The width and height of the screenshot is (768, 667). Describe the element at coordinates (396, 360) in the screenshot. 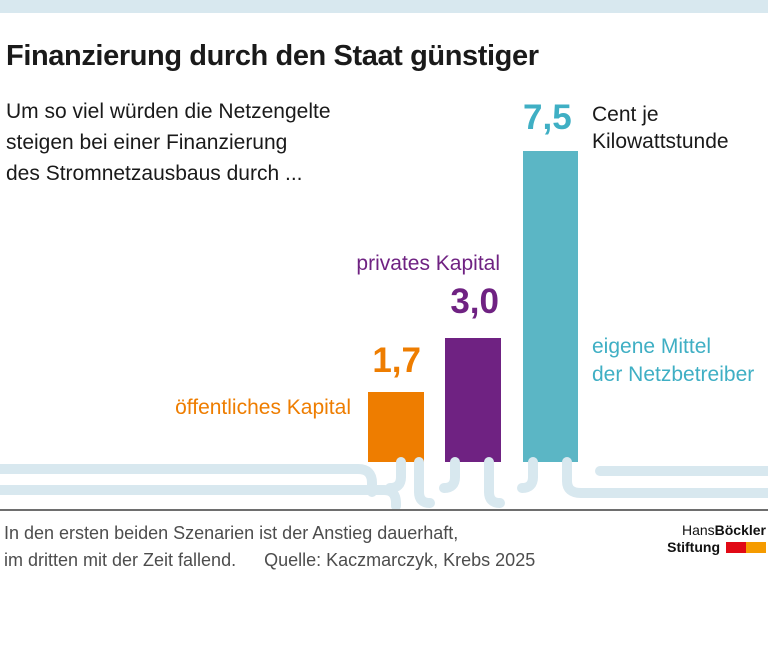

I see `value-label-oeffentliches-kapital: 1,7` at that location.